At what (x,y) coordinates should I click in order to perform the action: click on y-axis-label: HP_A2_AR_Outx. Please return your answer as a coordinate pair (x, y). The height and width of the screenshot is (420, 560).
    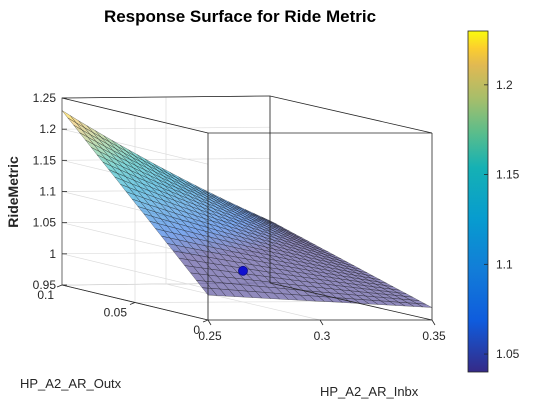
    Looking at the image, I should click on (71, 383).